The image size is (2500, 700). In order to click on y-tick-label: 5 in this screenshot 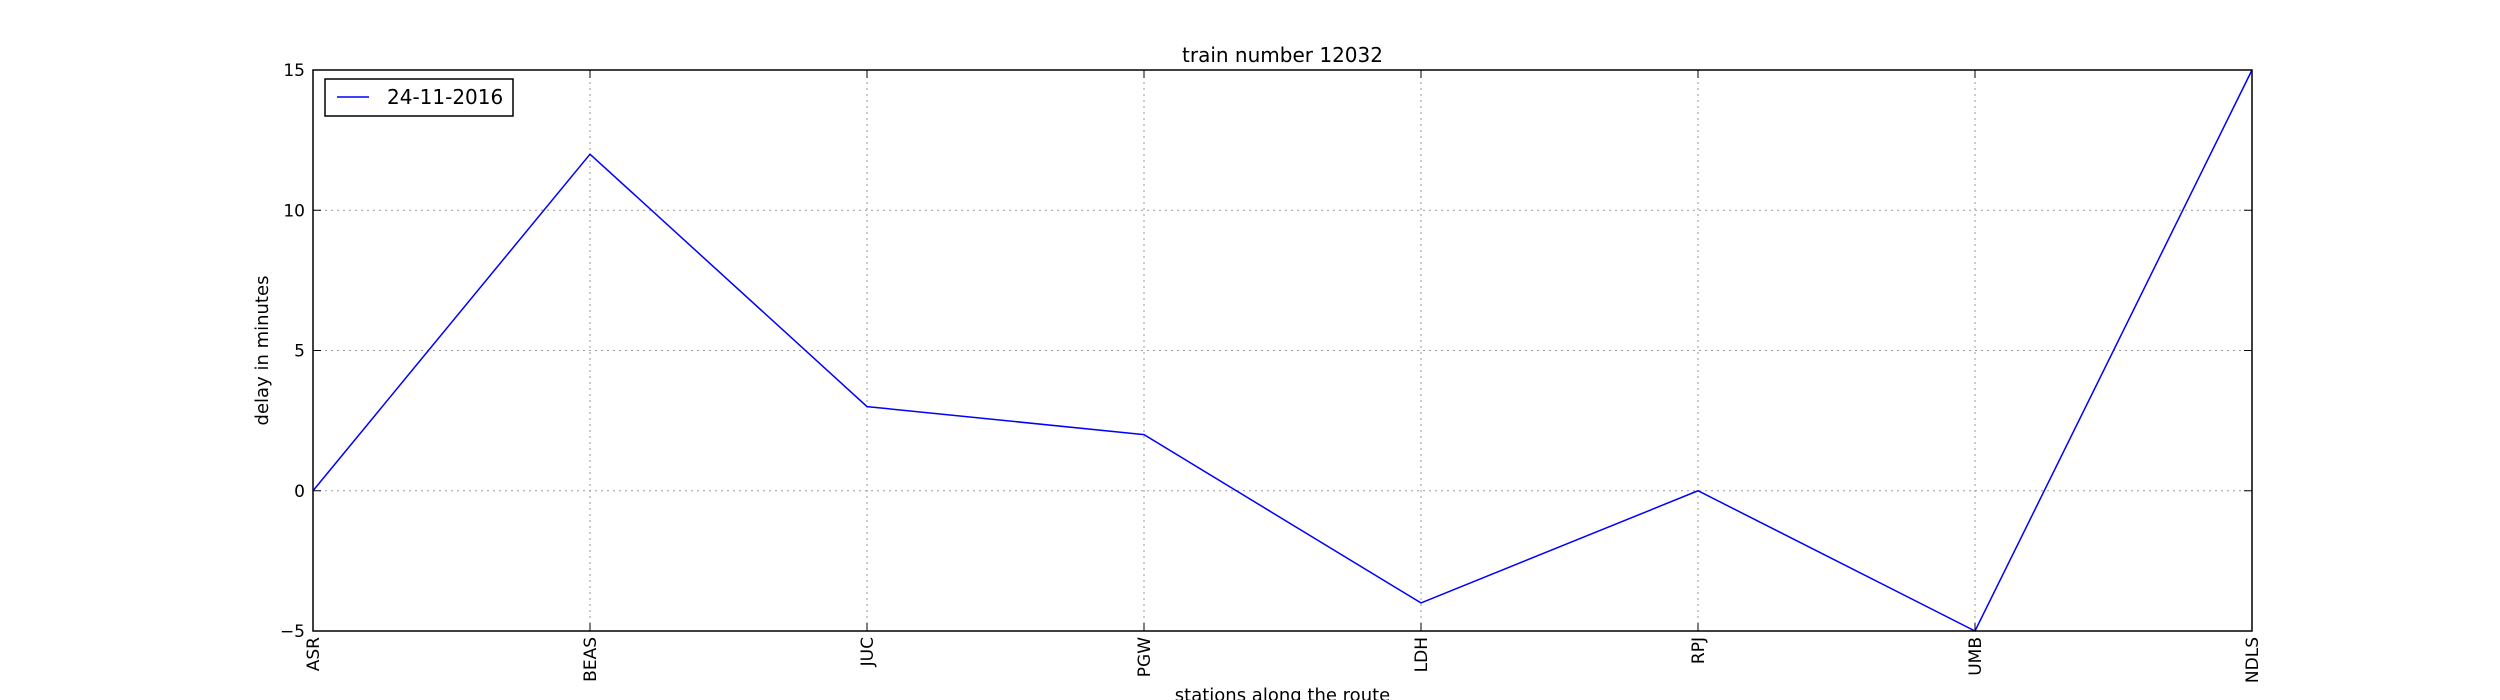, I will do `click(299, 352)`.